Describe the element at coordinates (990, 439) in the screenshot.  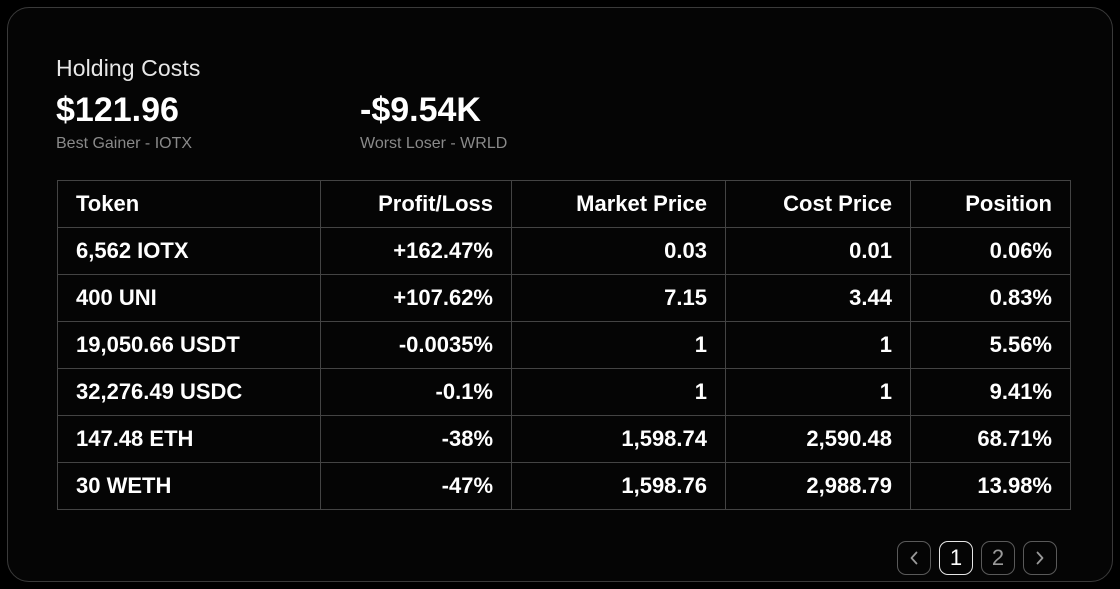
I see `position-cell: 68.71%` at that location.